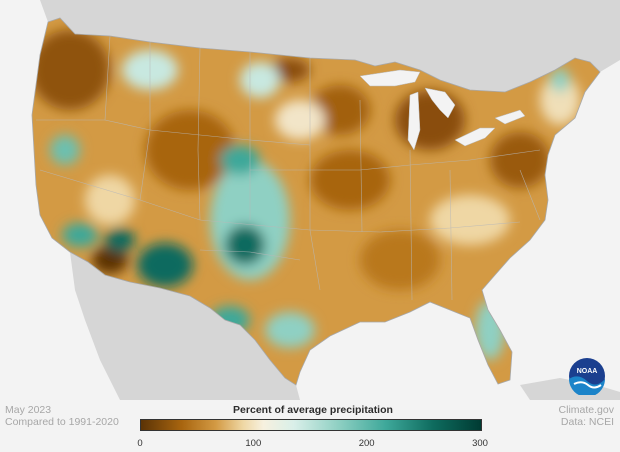  I want to click on map-date: May 2023, so click(28, 410).